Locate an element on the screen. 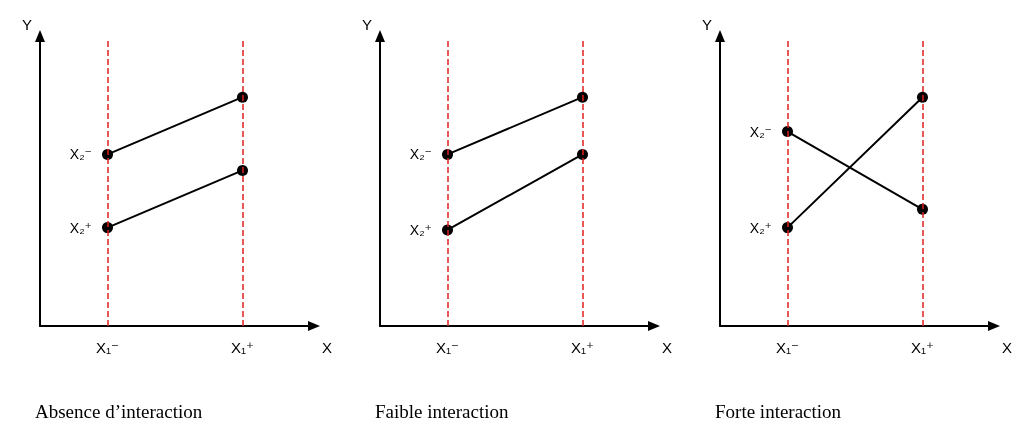  text: Faible interaction is located at coordinates (442, 411).